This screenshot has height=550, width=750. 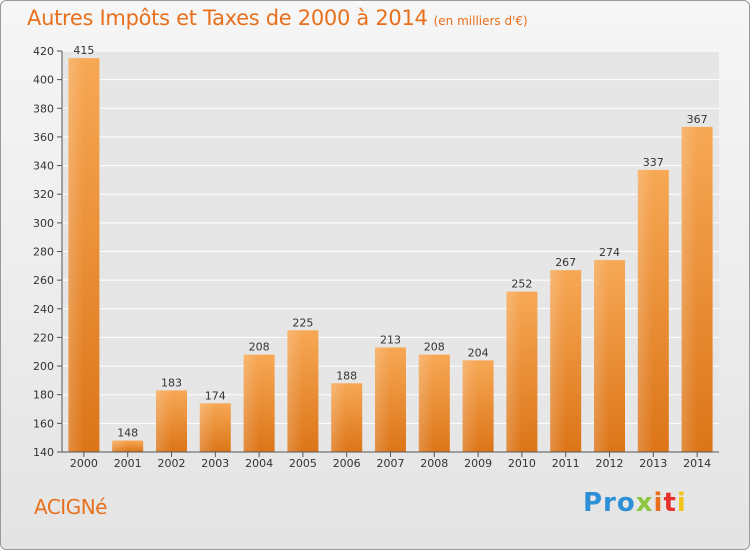 I want to click on data-label: 204, so click(x=478, y=352).